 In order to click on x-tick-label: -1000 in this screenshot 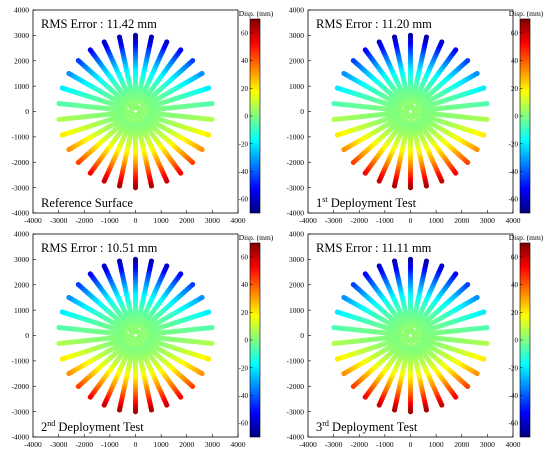, I will do `click(385, 444)`.